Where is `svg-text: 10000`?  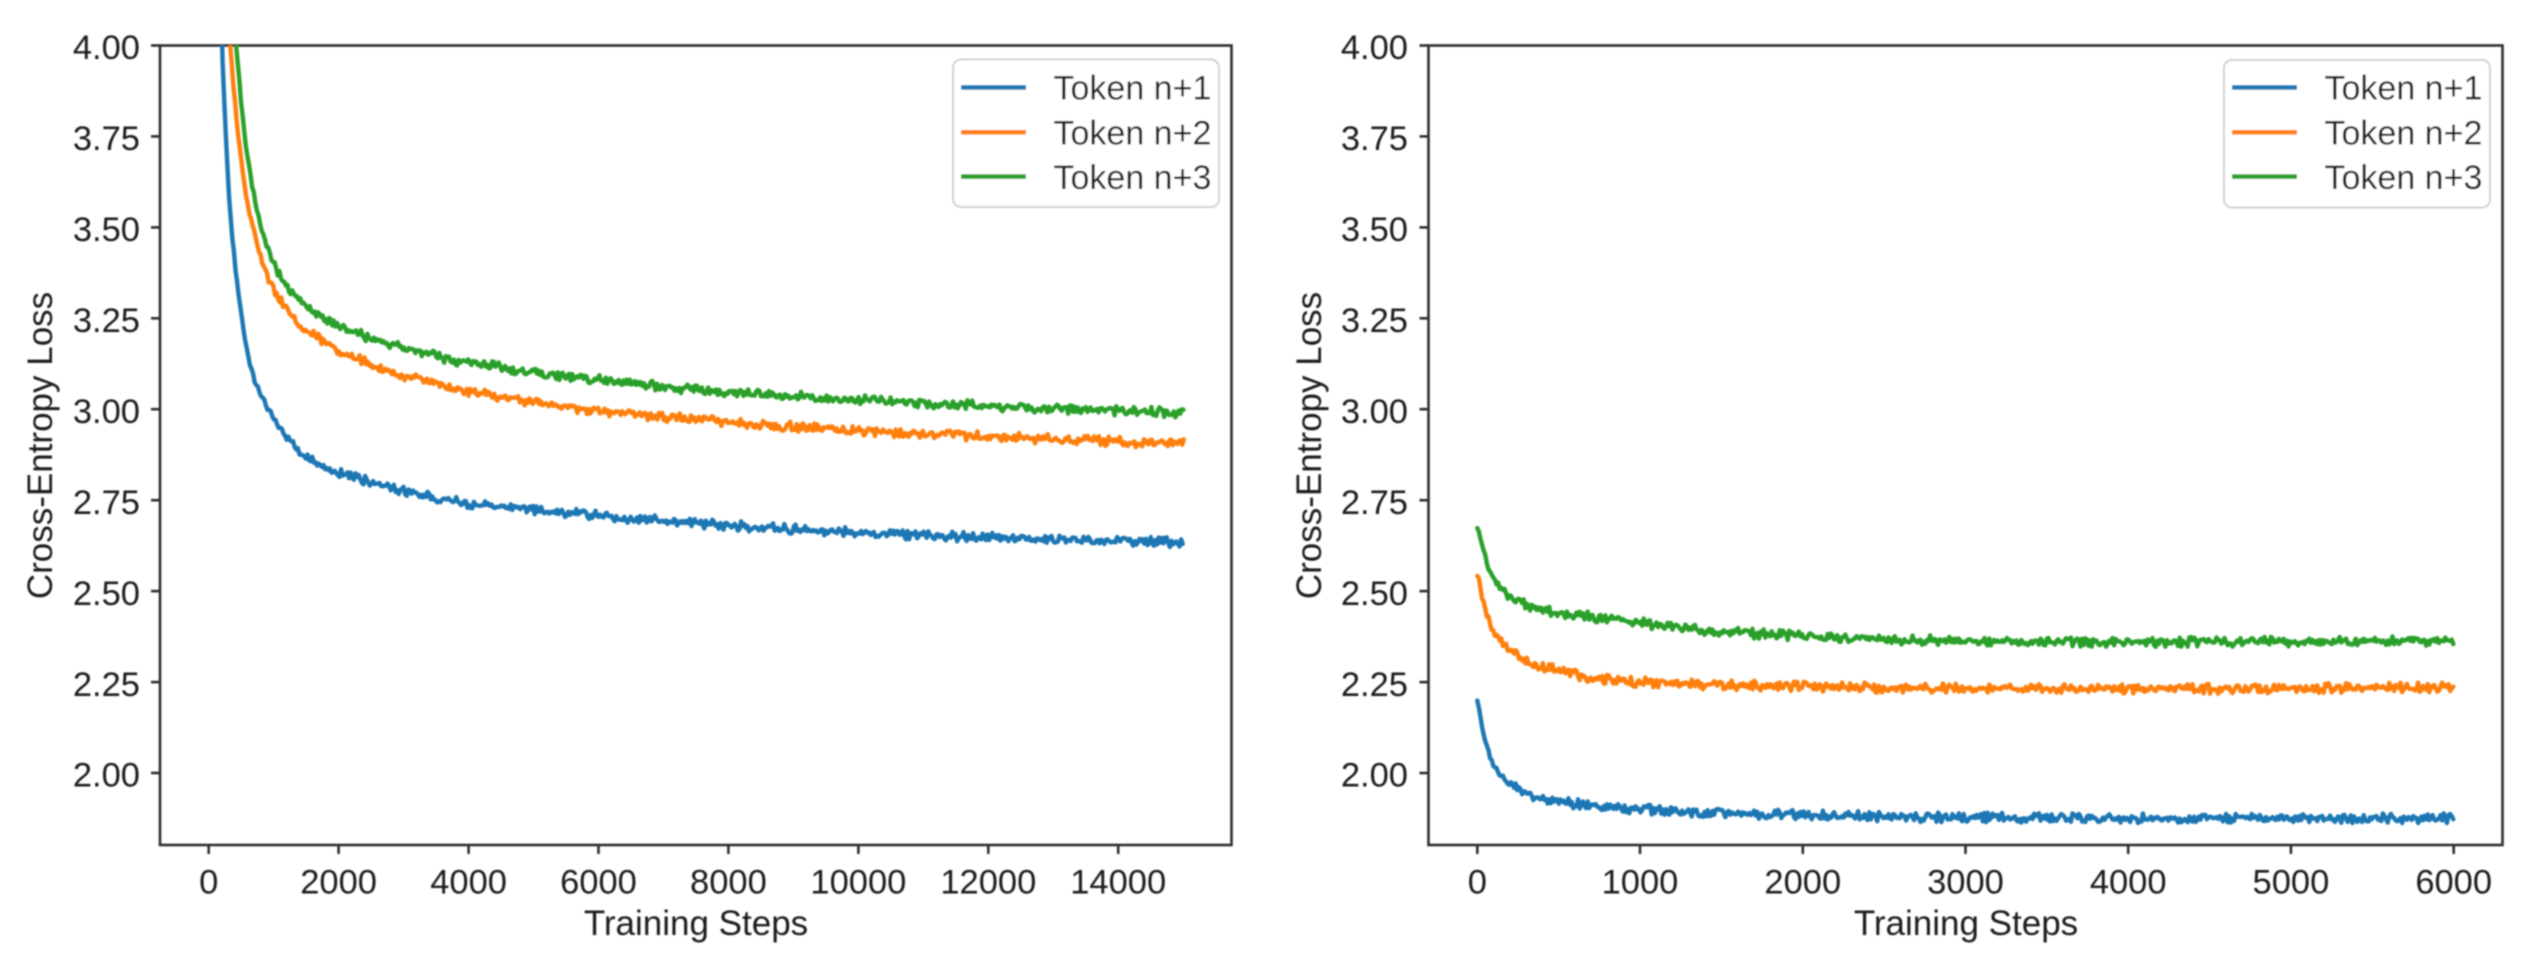 svg-text: 10000 is located at coordinates (858, 883).